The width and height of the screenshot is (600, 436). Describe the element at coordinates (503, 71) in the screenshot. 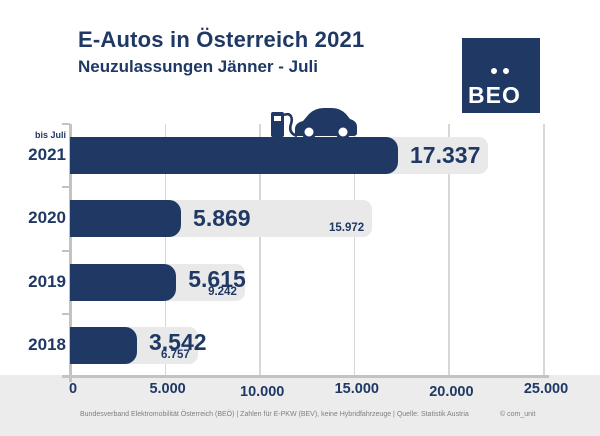

I see `umlaut-dots-icon` at that location.